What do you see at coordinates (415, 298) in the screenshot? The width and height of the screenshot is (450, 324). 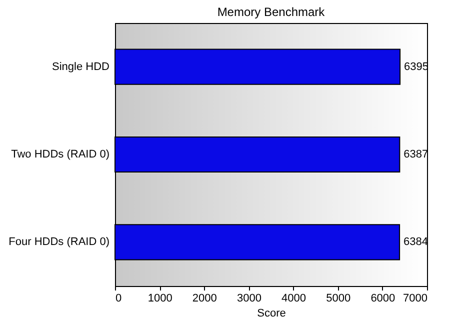 I see `x-tick-label: 7000` at bounding box center [415, 298].